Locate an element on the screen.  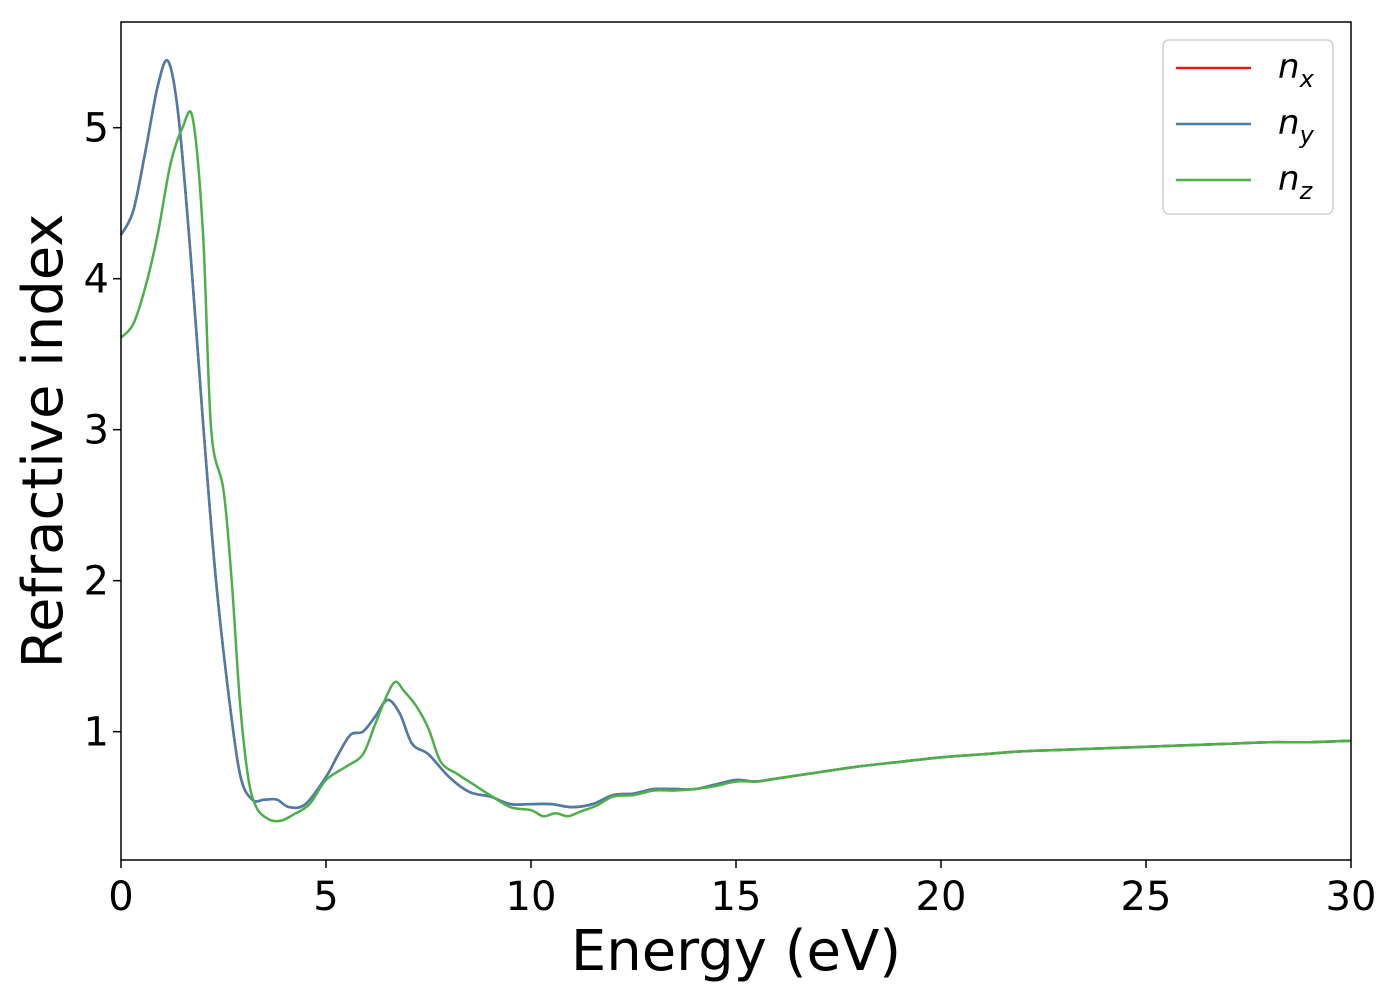
legend-box is located at coordinates (1248, 127).